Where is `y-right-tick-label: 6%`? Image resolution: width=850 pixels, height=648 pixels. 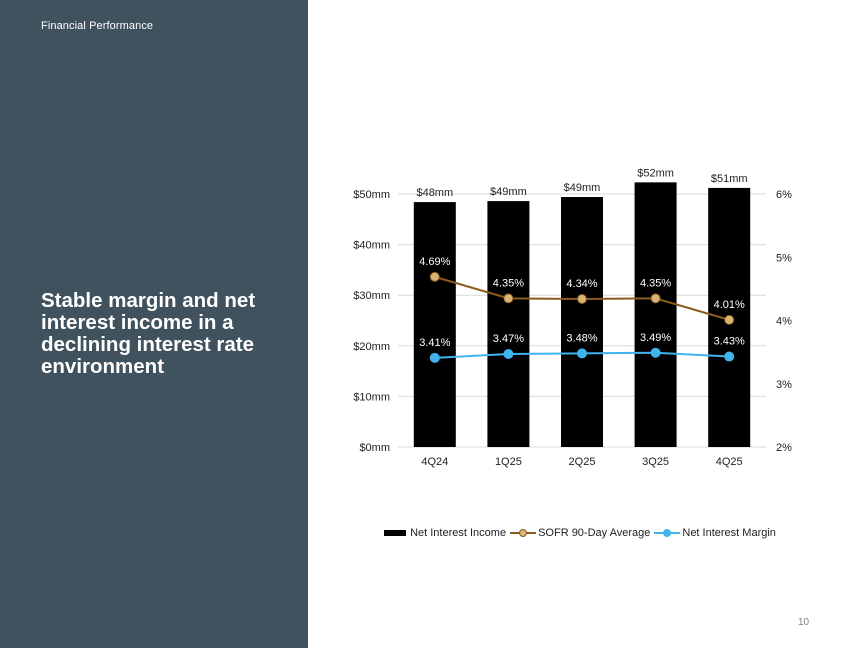
y-right-tick-label: 6% is located at coordinates (784, 195).